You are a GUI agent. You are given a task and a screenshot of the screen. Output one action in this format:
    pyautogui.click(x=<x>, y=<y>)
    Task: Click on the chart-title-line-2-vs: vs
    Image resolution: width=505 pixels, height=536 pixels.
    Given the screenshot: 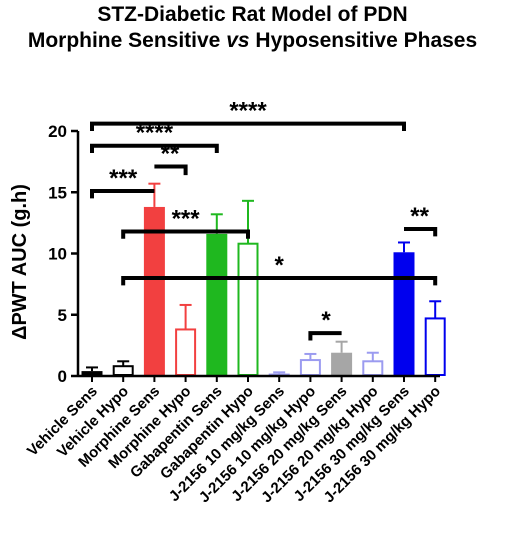 What is the action you would take?
    pyautogui.click(x=238, y=40)
    